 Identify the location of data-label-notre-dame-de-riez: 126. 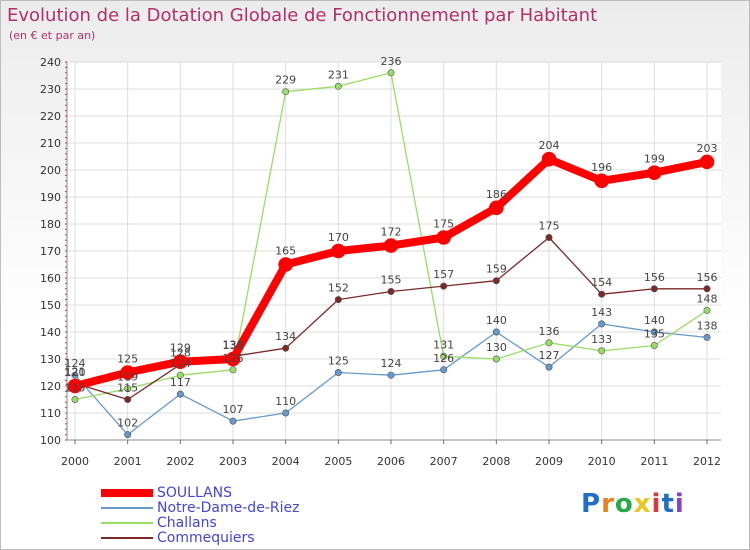
(443, 358).